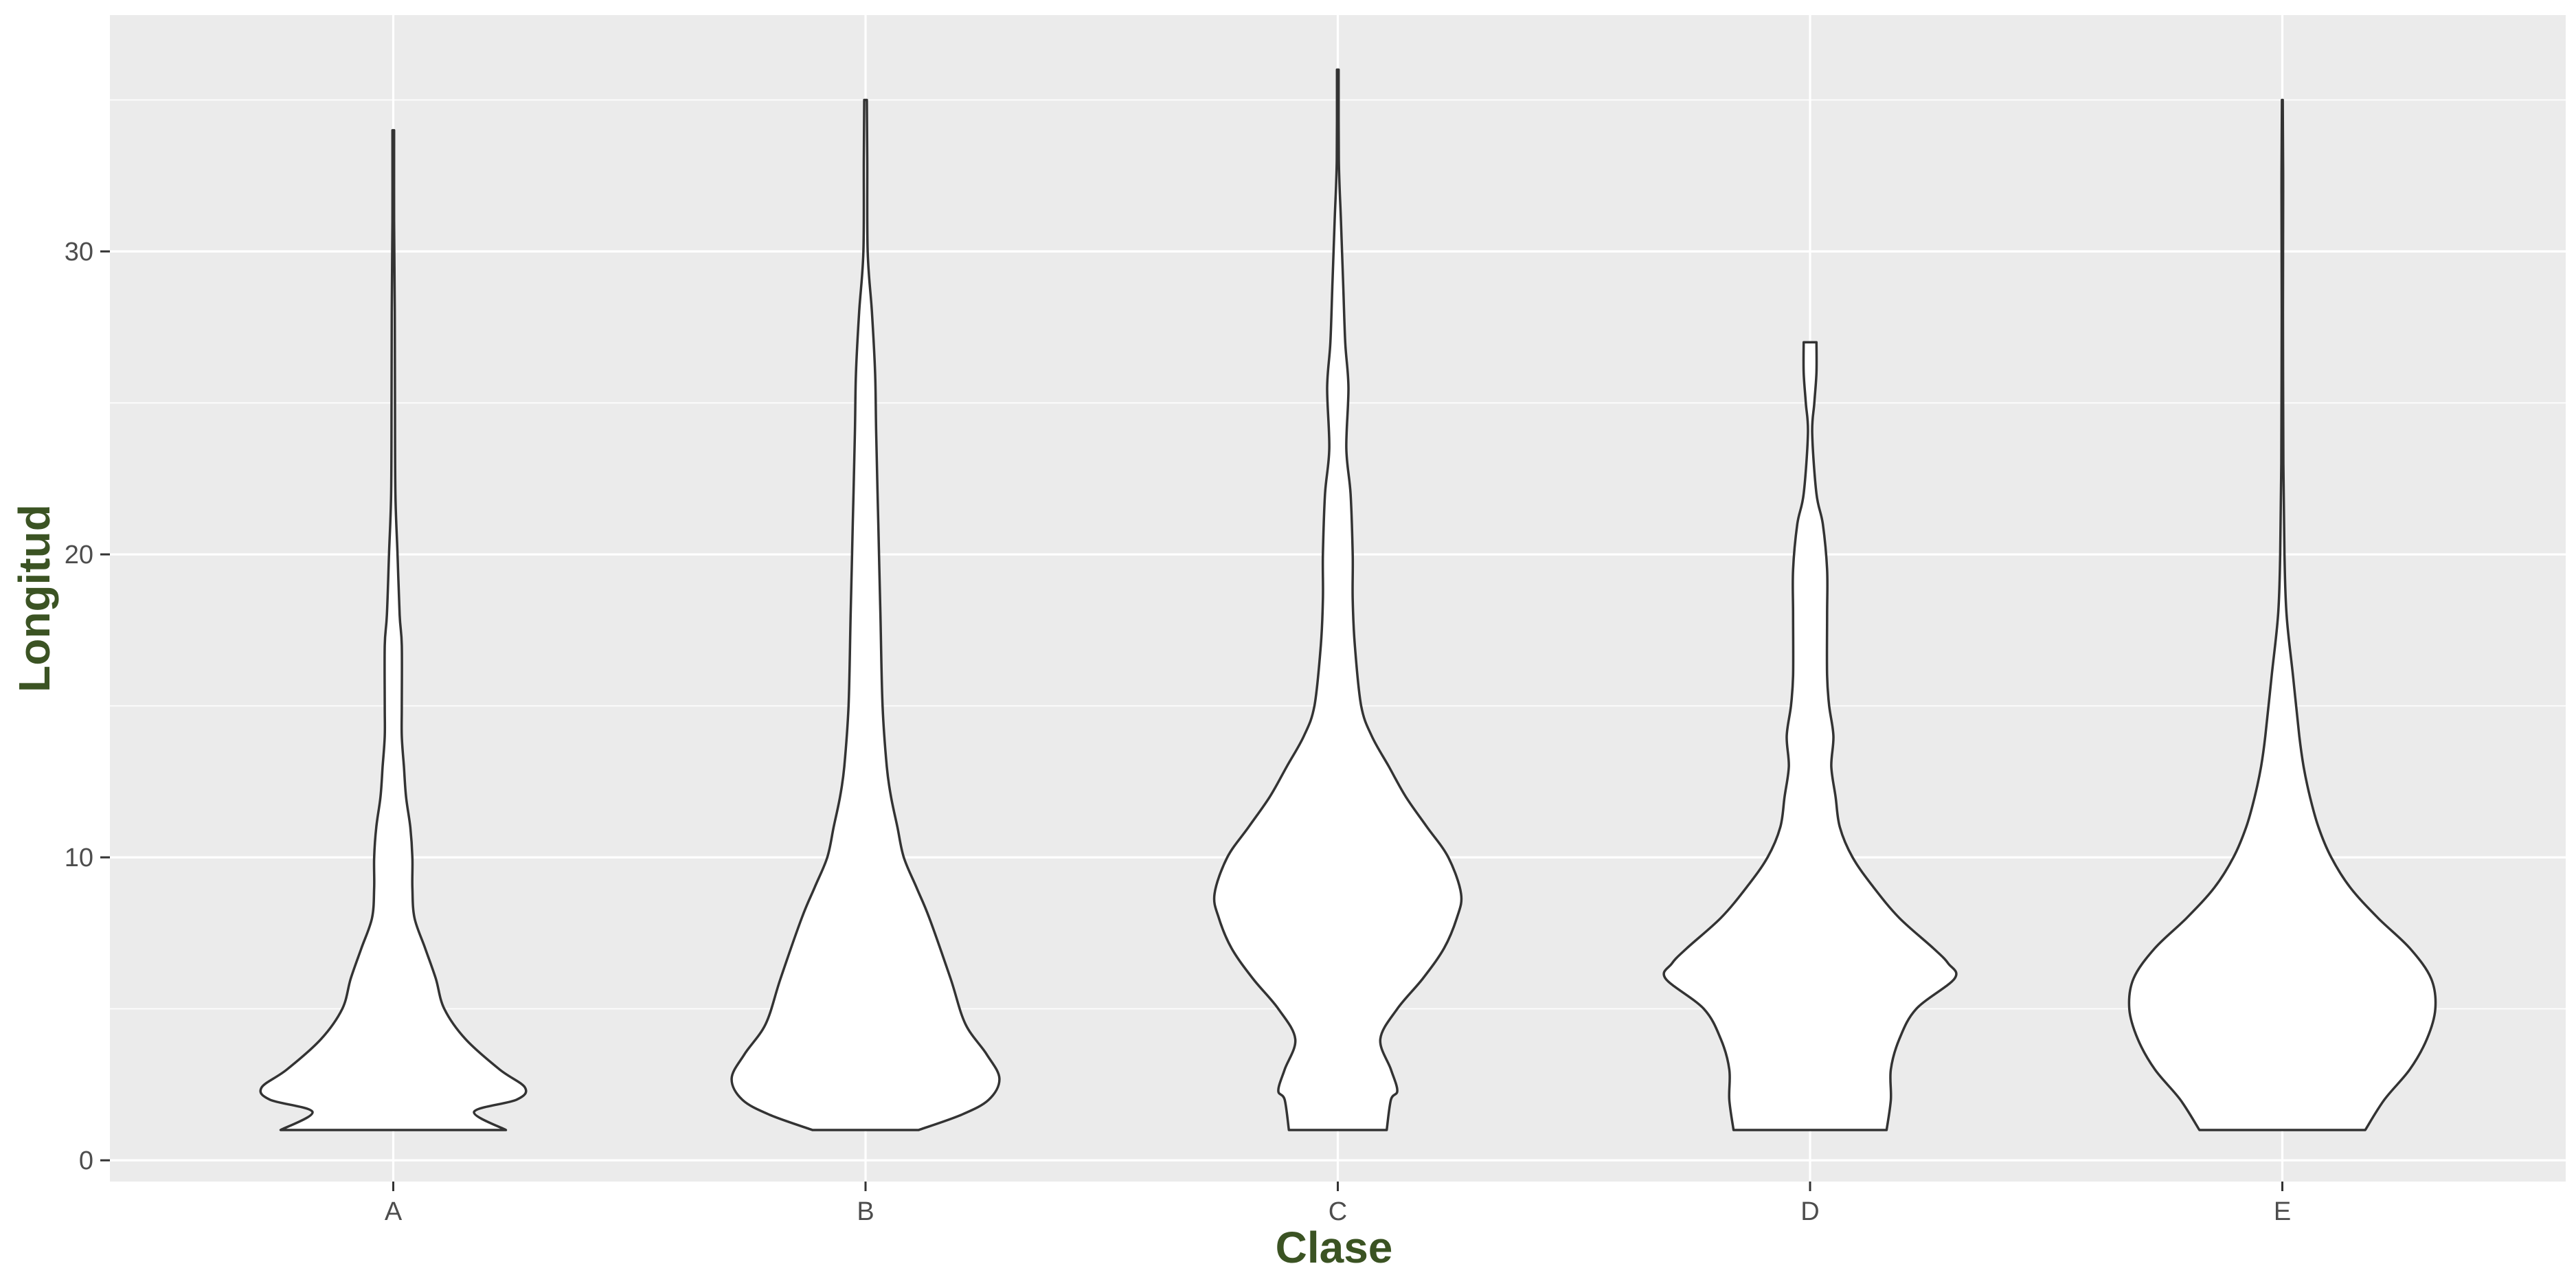 This screenshot has width=2576, height=1288. I want to click on x-axis-title: Clase, so click(1334, 1247).